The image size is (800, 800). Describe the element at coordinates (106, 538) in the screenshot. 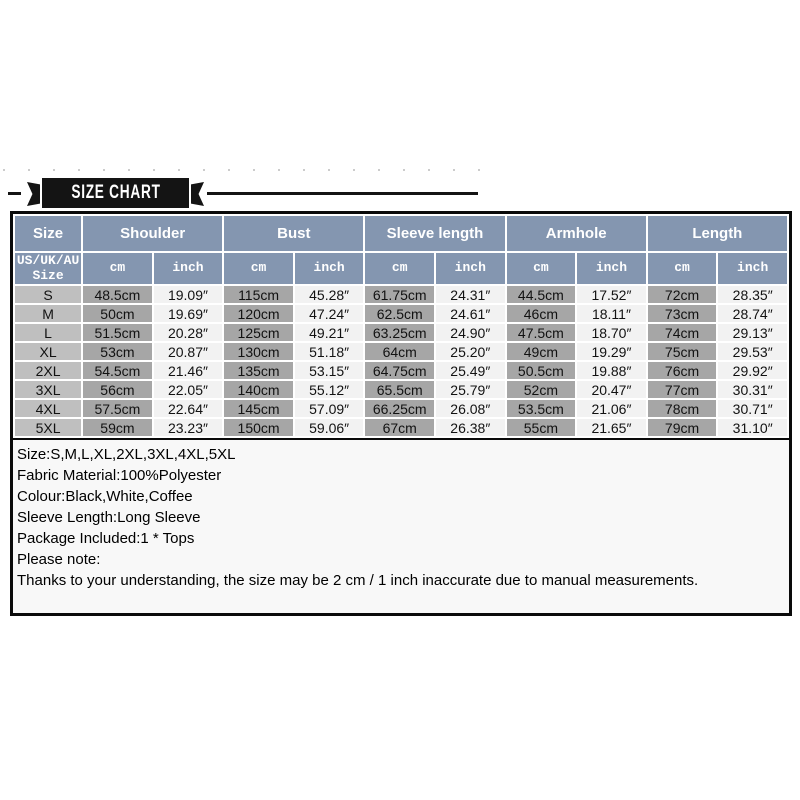

I see `note-line: Package Included:1 * Tops` at that location.